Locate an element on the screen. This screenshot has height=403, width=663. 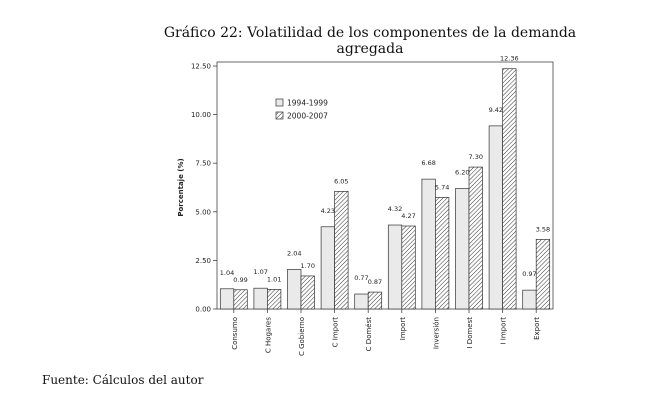
x-tick-label: I Import is located at coordinates (504, 331).